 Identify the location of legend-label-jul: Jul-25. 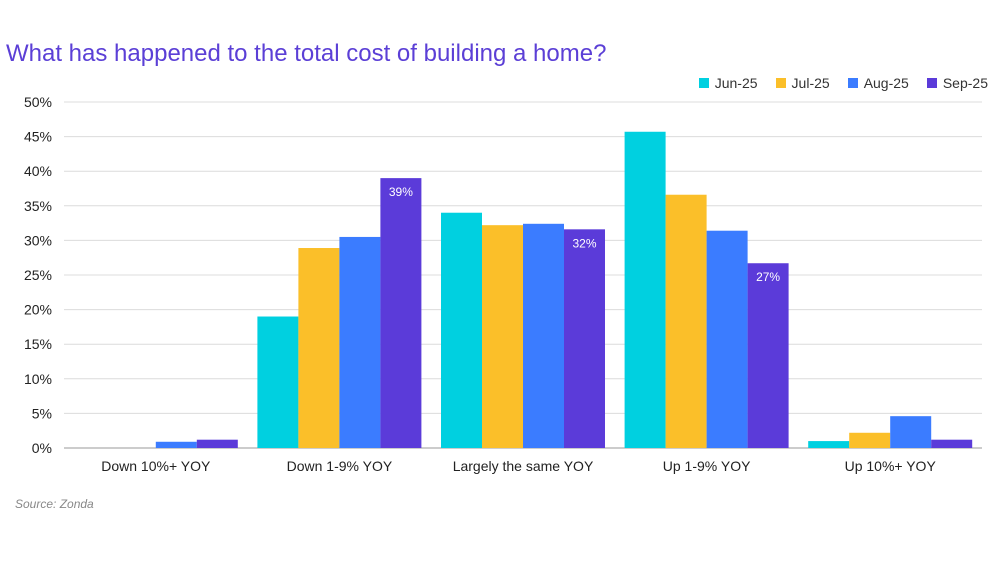
(810, 83).